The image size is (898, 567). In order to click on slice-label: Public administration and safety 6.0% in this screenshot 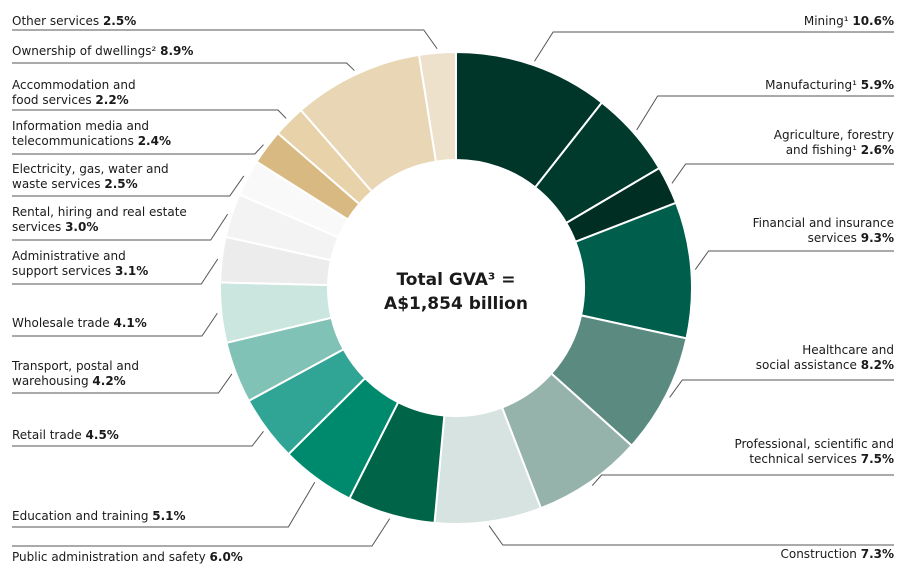, I will do `click(127, 557)`.